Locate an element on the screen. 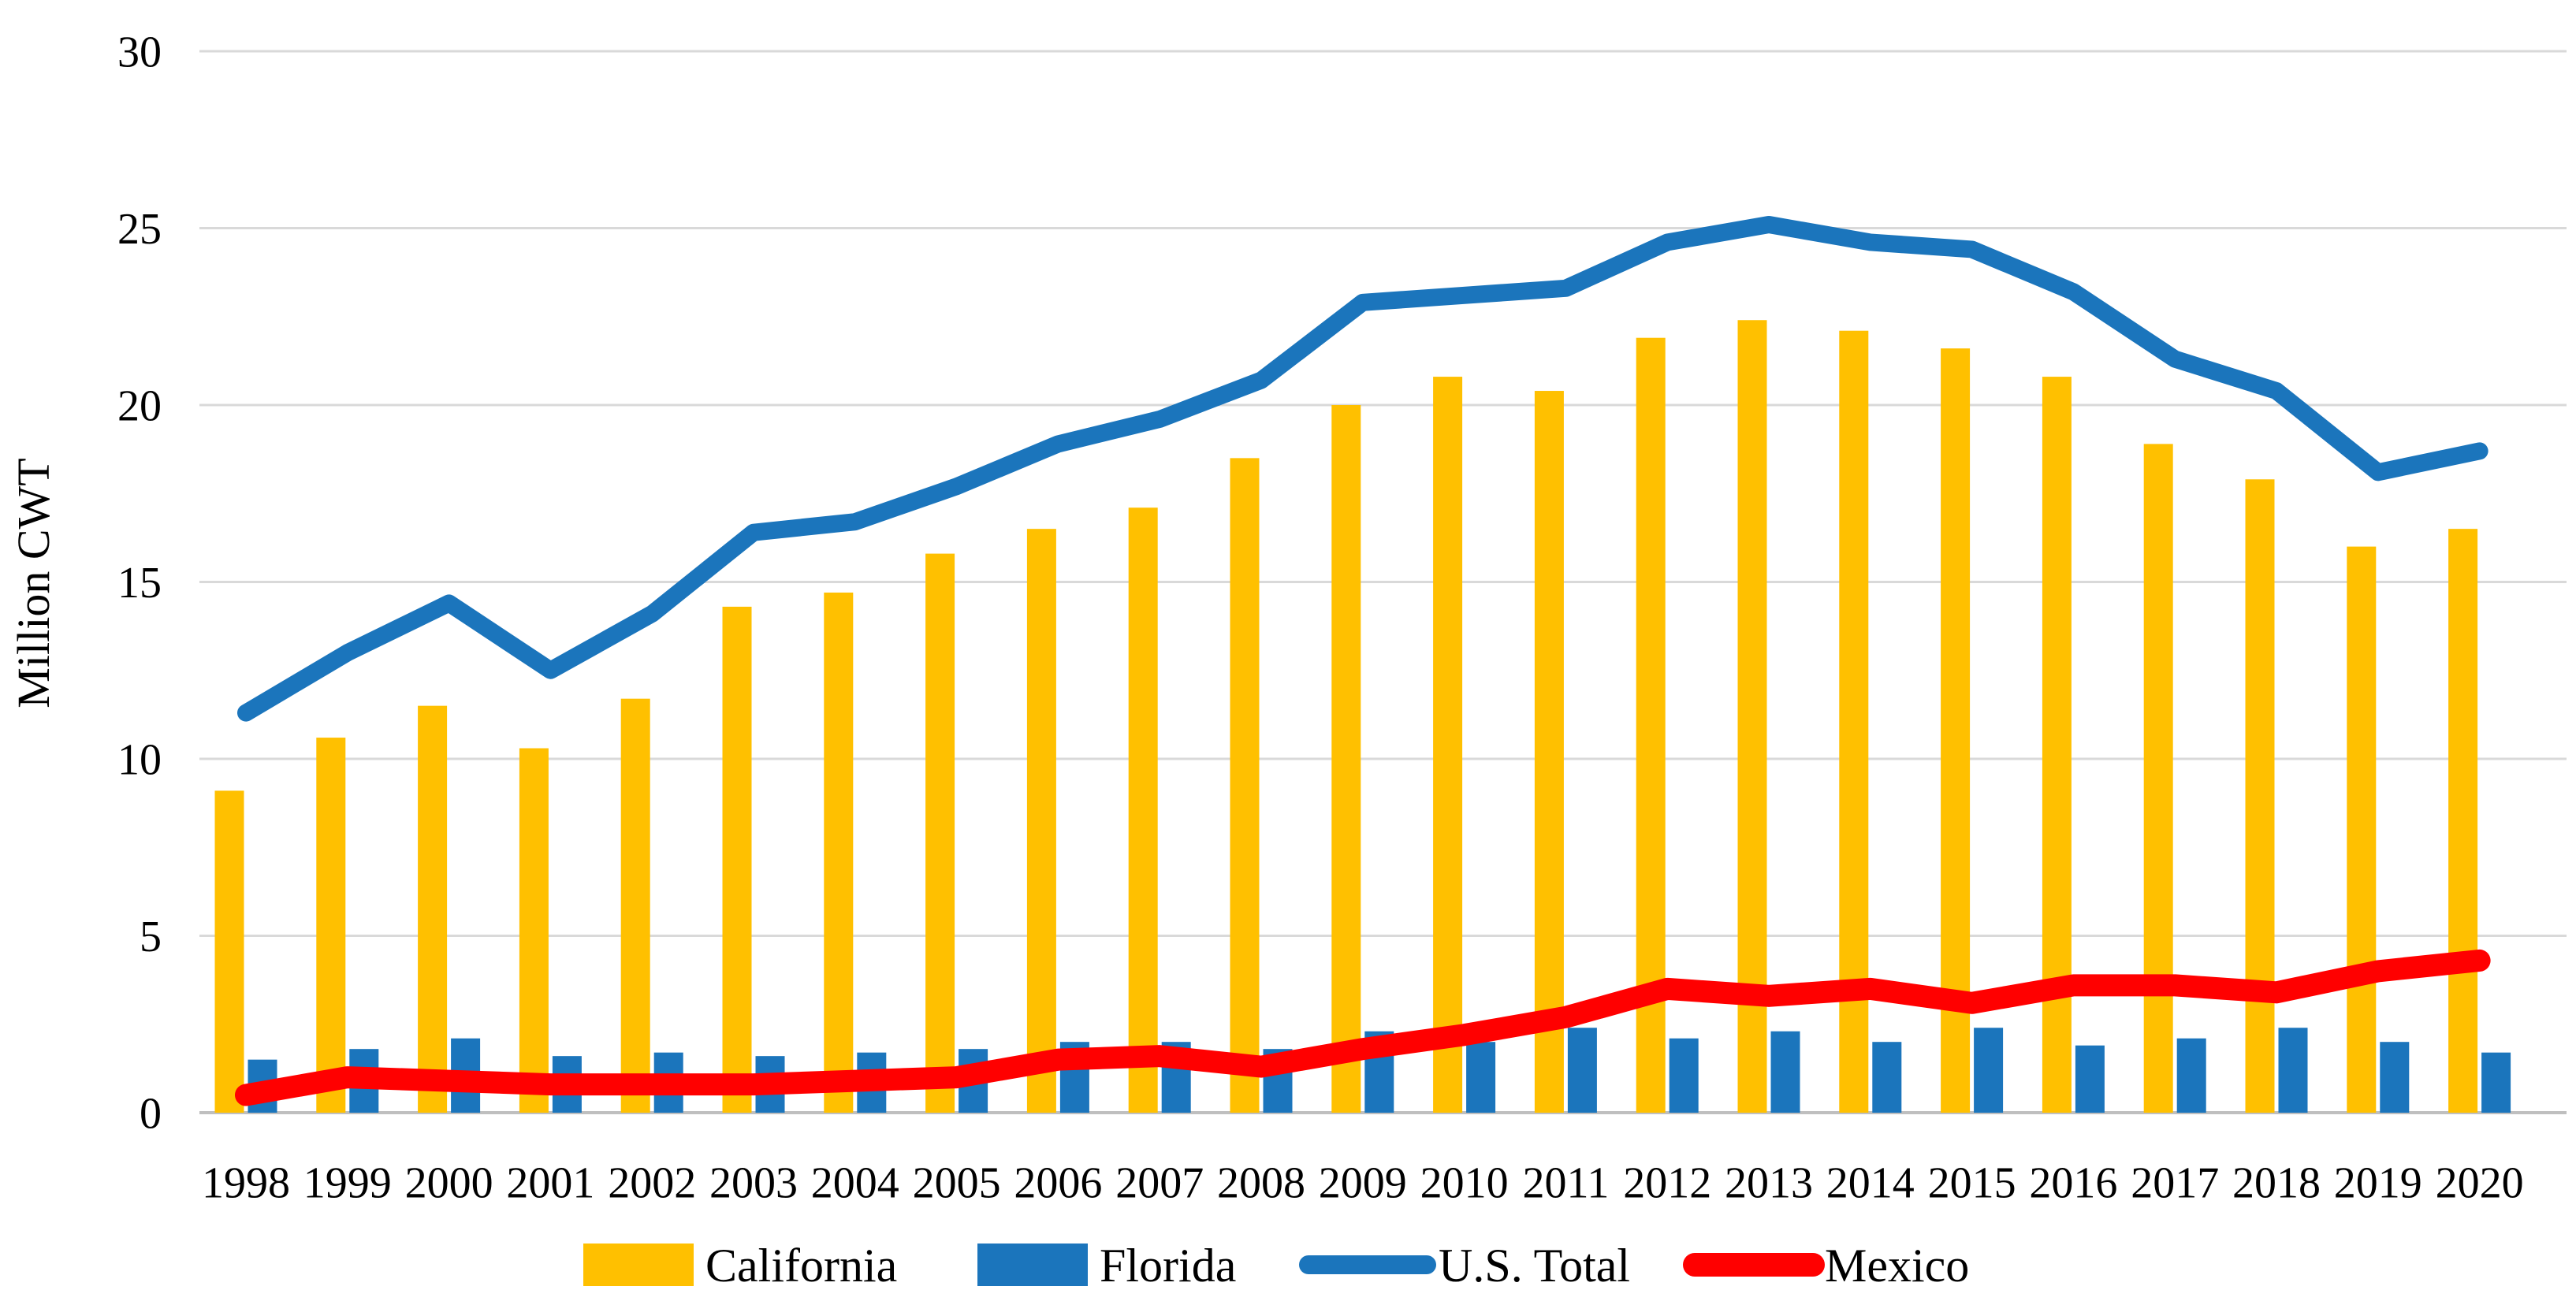 The width and height of the screenshot is (2576, 1316). x-label-2016: 2016 is located at coordinates (2073, 1183).